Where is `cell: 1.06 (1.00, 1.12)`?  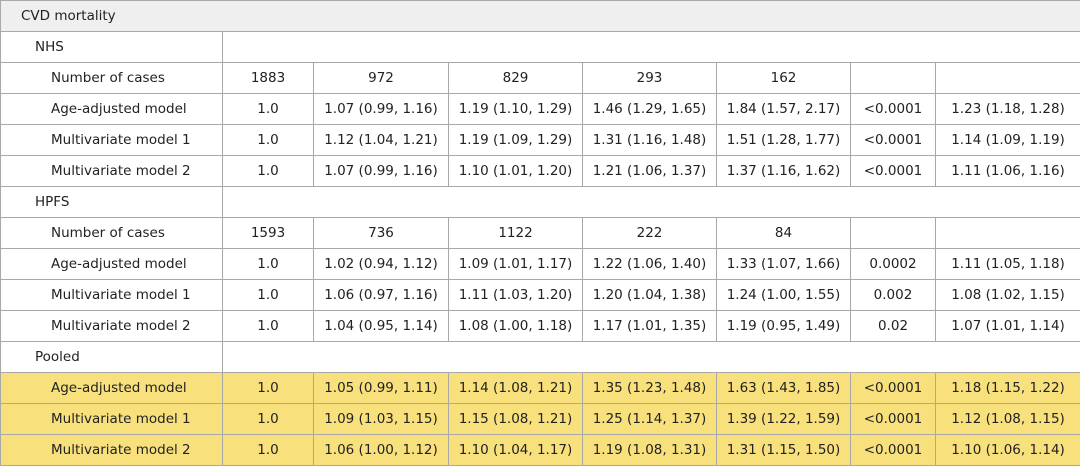
cell: 1.06 (1.00, 1.12) is located at coordinates (381, 450).